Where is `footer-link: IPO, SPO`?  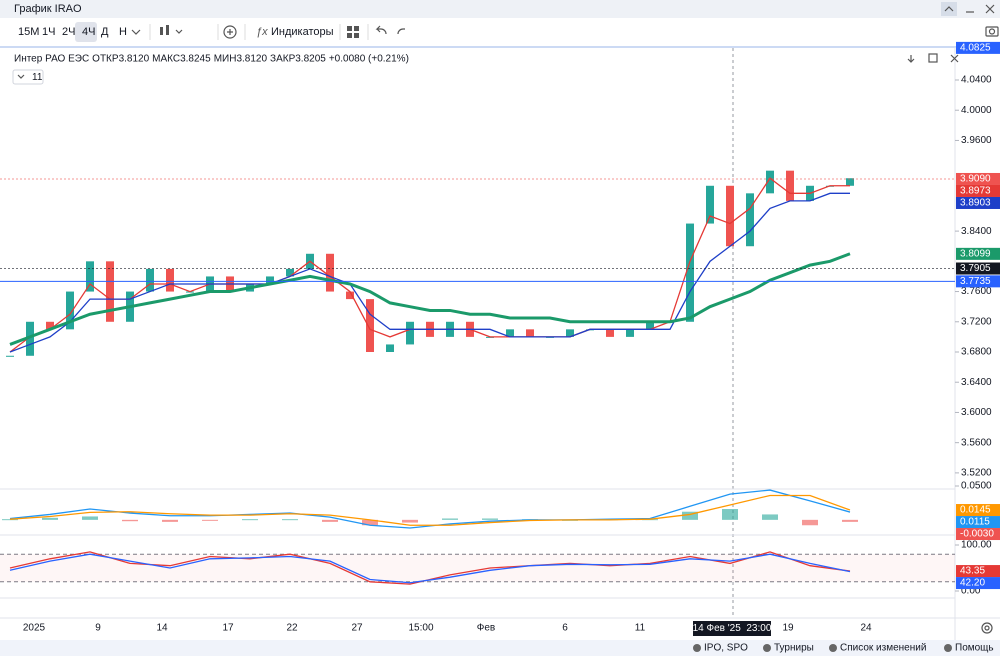
footer-link: IPO, SPO is located at coordinates (726, 648).